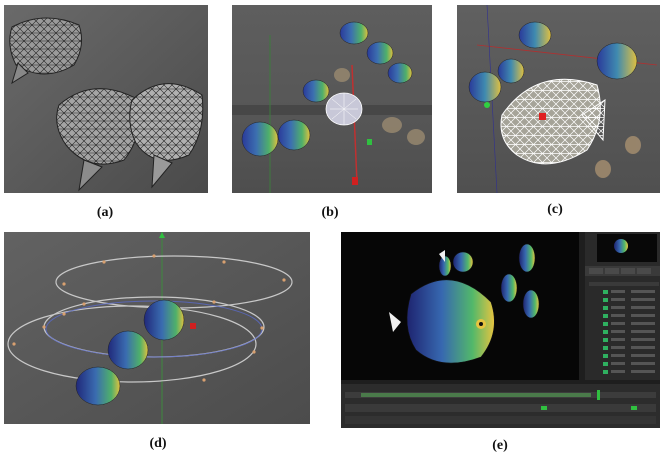 This screenshot has width=660, height=454. I want to click on wireframe-fish-selected, so click(344, 109).